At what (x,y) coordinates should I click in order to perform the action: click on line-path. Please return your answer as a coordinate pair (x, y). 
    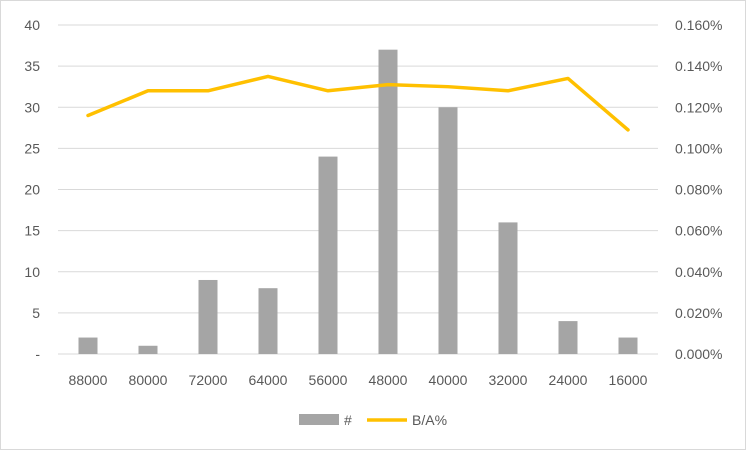
    Looking at the image, I should click on (358, 103).